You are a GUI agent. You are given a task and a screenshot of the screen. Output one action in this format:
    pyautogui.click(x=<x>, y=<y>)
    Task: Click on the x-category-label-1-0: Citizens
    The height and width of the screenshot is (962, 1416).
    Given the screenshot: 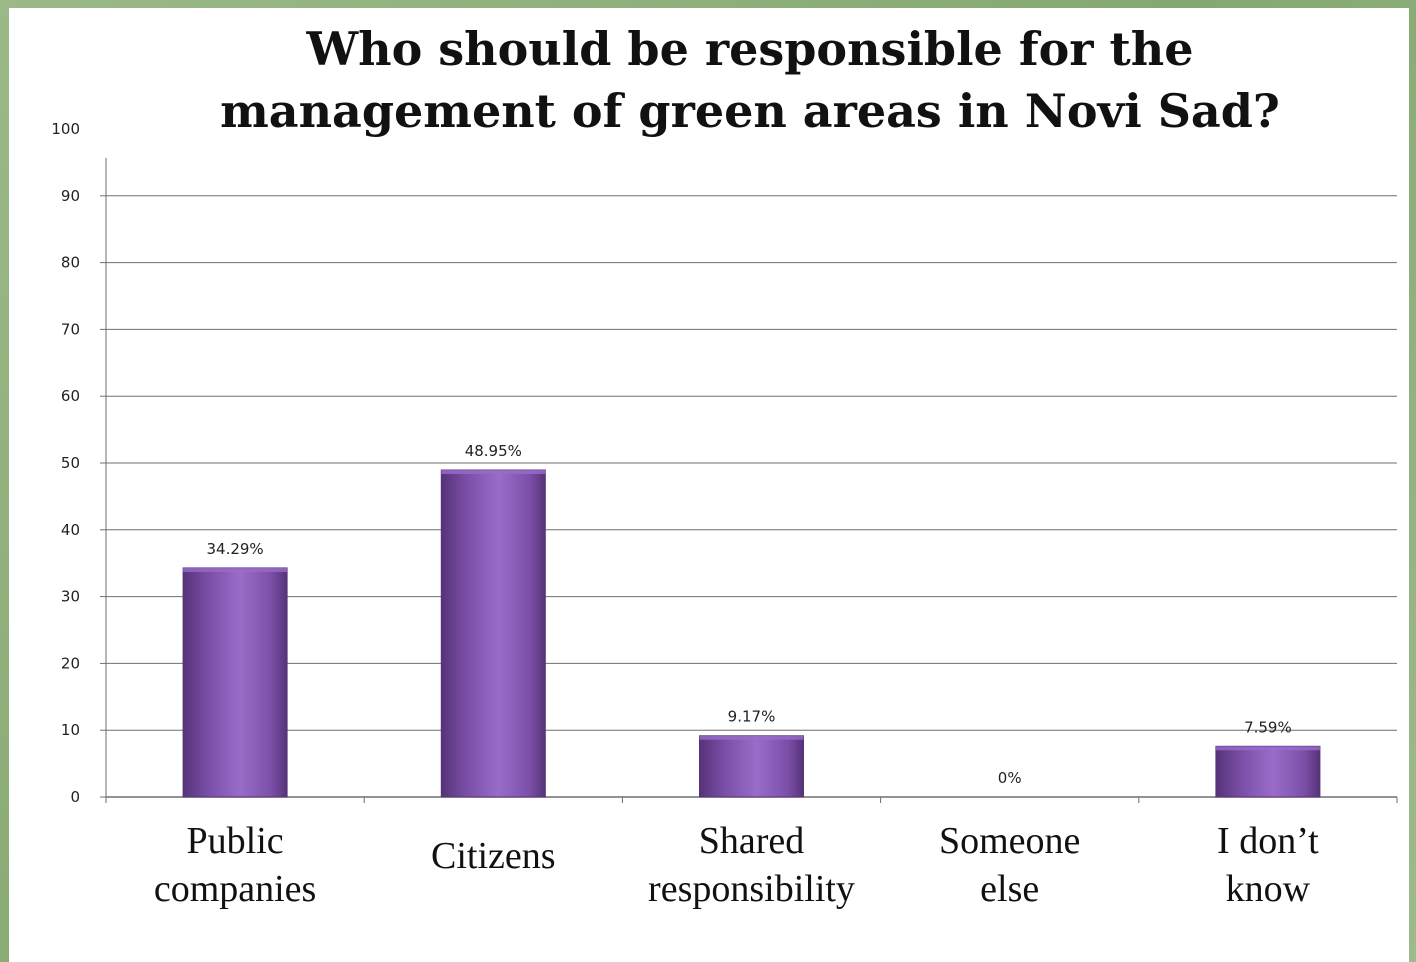 What is the action you would take?
    pyautogui.click(x=493, y=856)
    